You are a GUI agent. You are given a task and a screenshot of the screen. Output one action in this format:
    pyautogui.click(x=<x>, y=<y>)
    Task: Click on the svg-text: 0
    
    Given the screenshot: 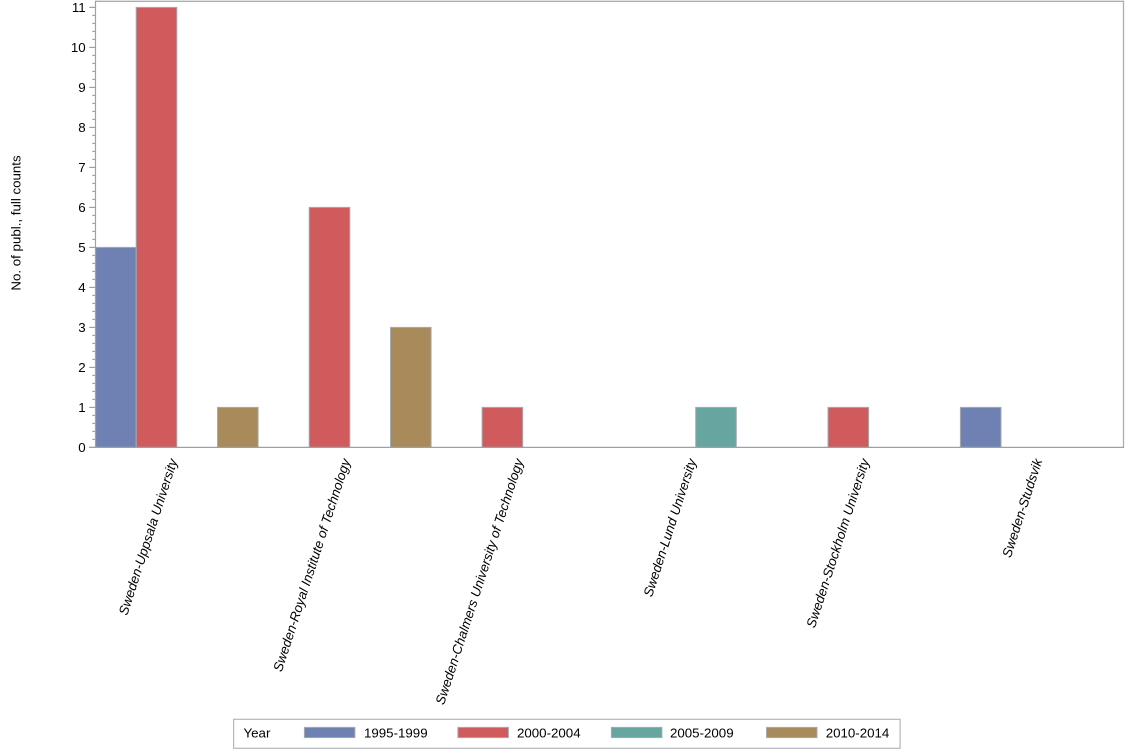 What is the action you would take?
    pyautogui.click(x=81, y=447)
    